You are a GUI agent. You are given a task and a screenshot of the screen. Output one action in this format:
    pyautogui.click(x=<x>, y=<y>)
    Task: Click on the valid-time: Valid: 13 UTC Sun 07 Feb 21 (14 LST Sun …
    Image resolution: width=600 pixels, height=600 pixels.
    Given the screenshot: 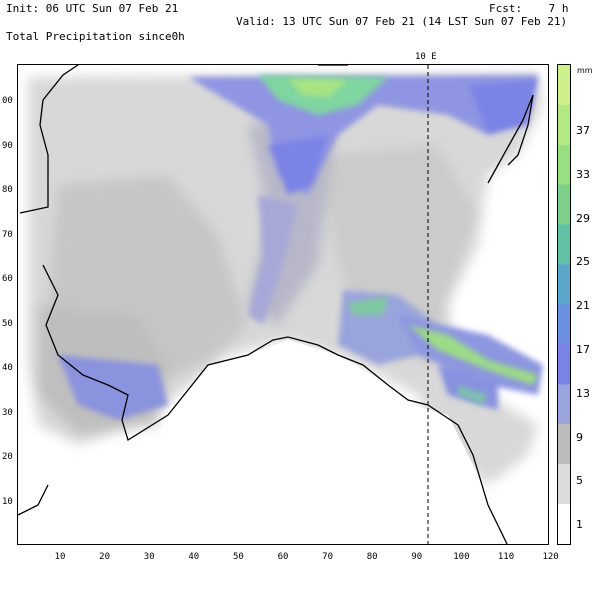 What is the action you would take?
    pyautogui.click(x=402, y=21)
    